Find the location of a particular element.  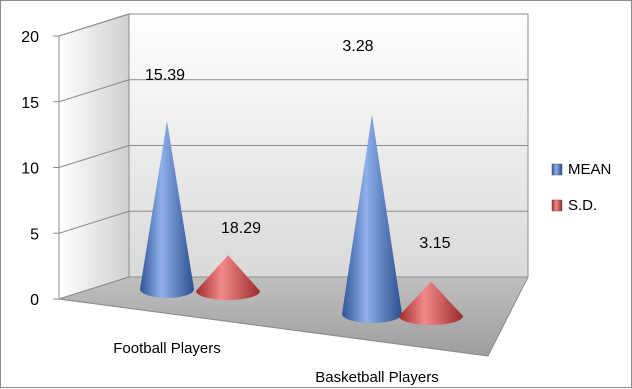

y-tick-label: 5 is located at coordinates (34, 234).